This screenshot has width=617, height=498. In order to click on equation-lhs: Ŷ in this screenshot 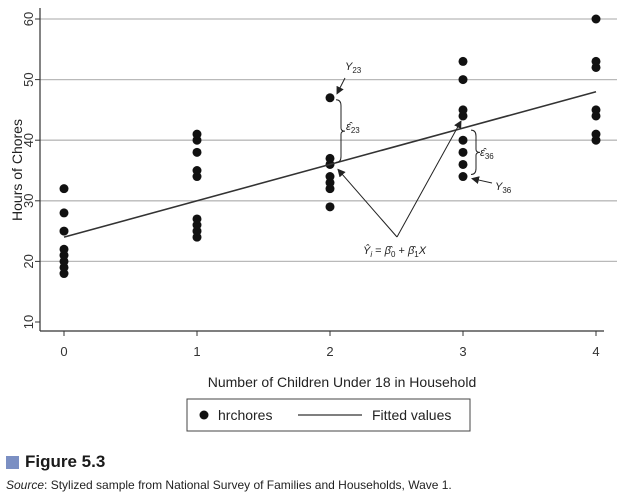, I will do `click(367, 250)`.